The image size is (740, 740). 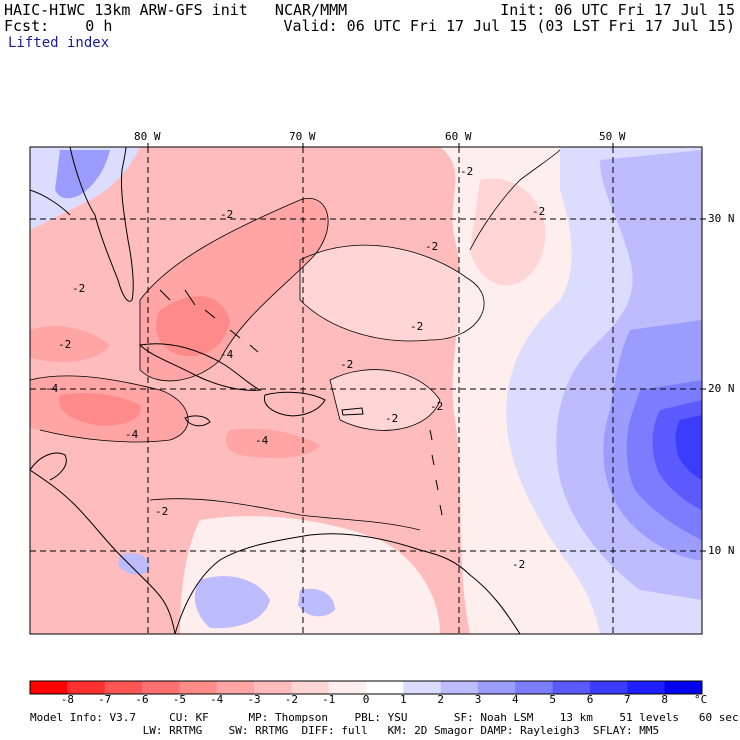 I want to click on colorbar, so click(x=366, y=687).